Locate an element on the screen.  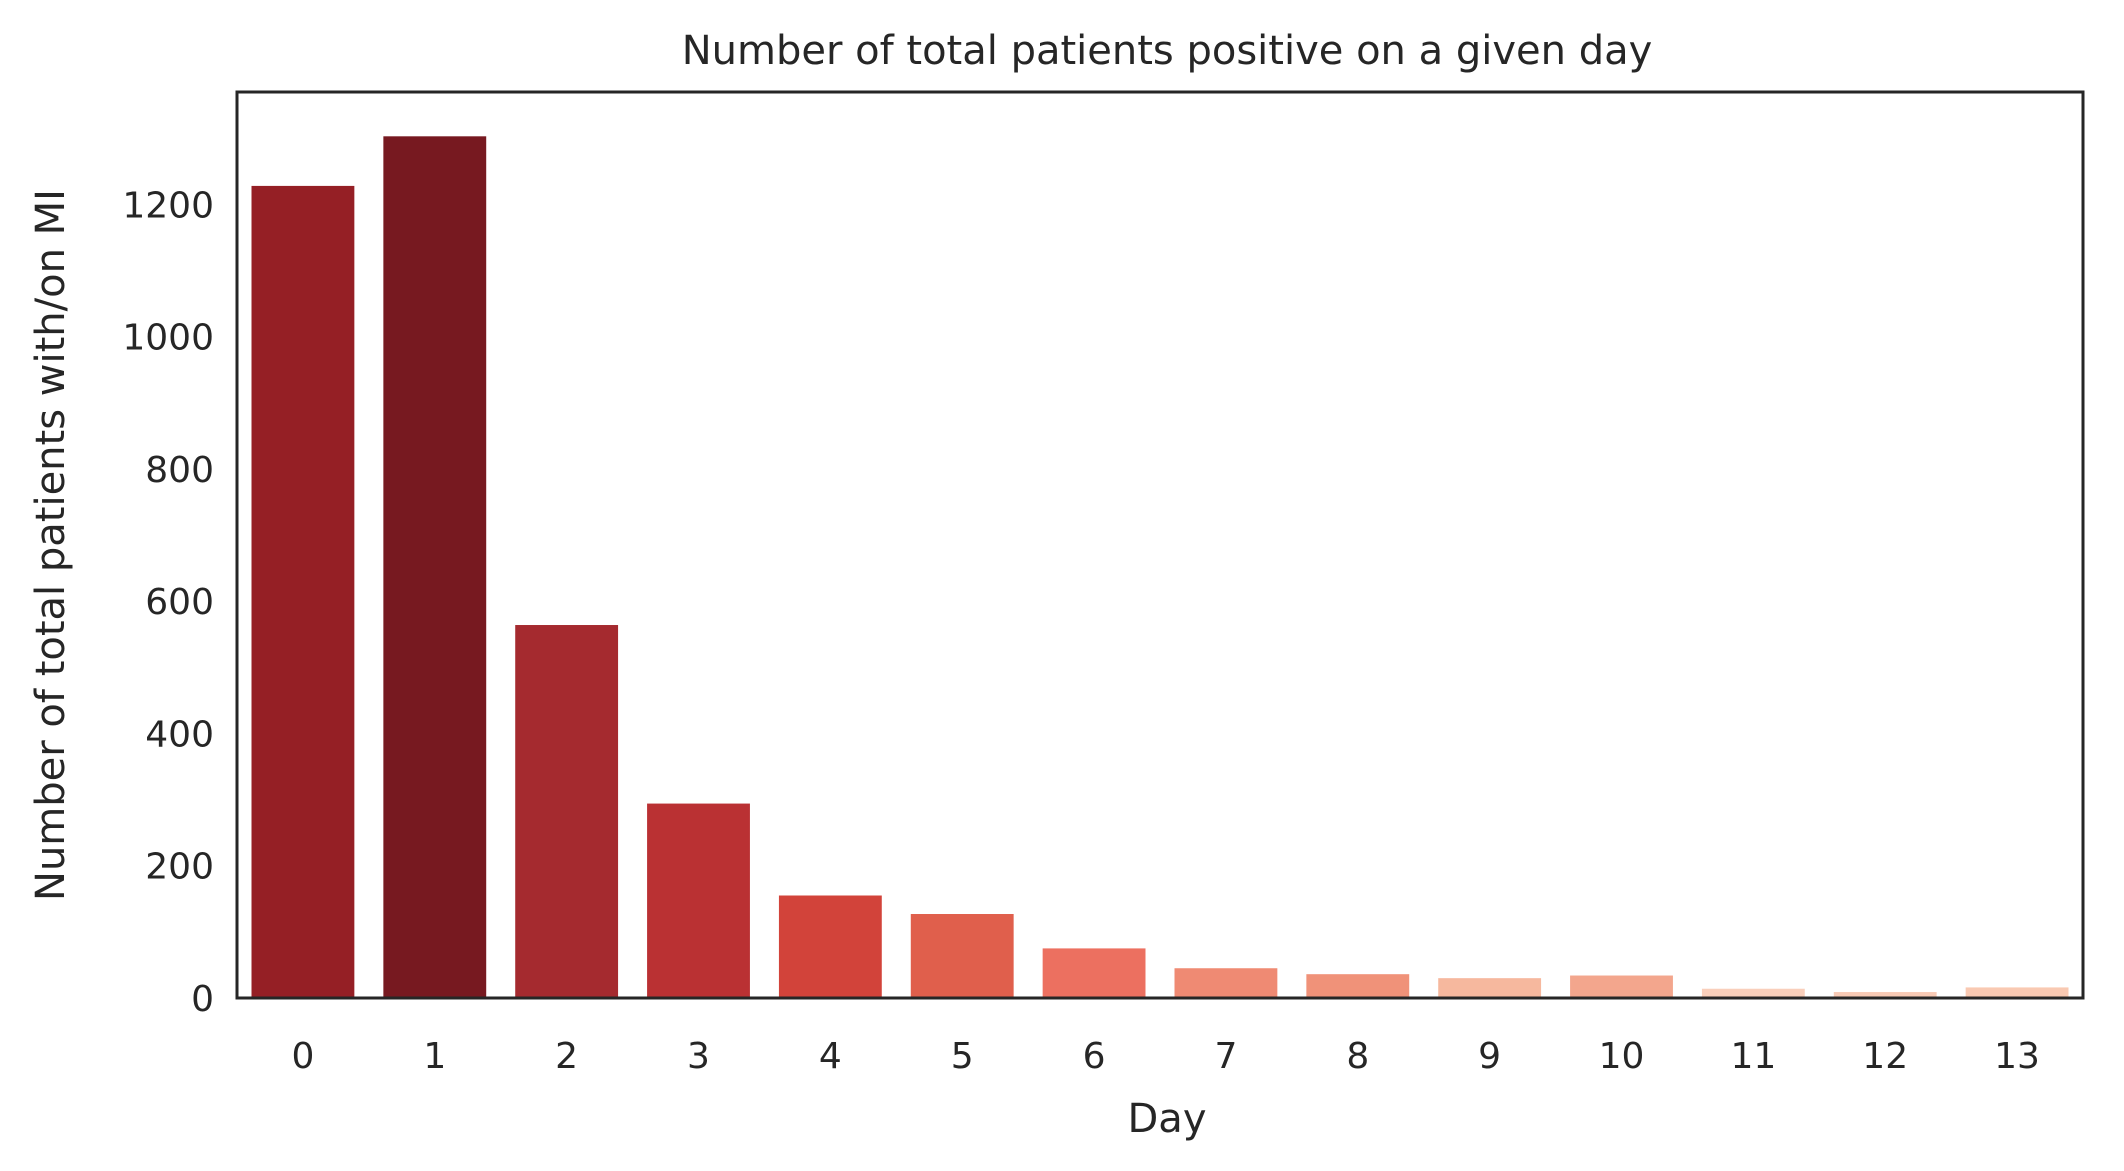
y-axis-label: Number of total patients with/on MI is located at coordinates (51, 545).